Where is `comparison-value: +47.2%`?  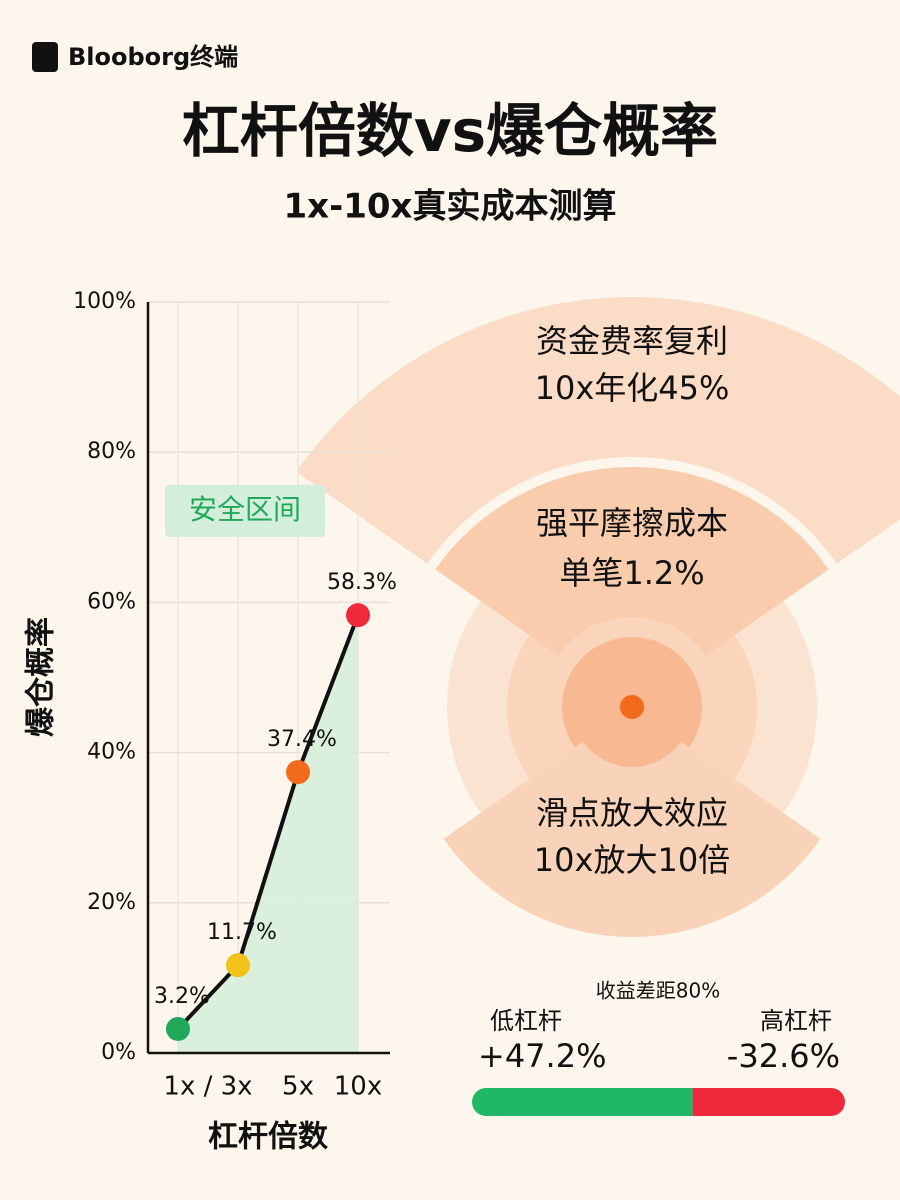
comparison-value: +47.2% is located at coordinates (542, 1056).